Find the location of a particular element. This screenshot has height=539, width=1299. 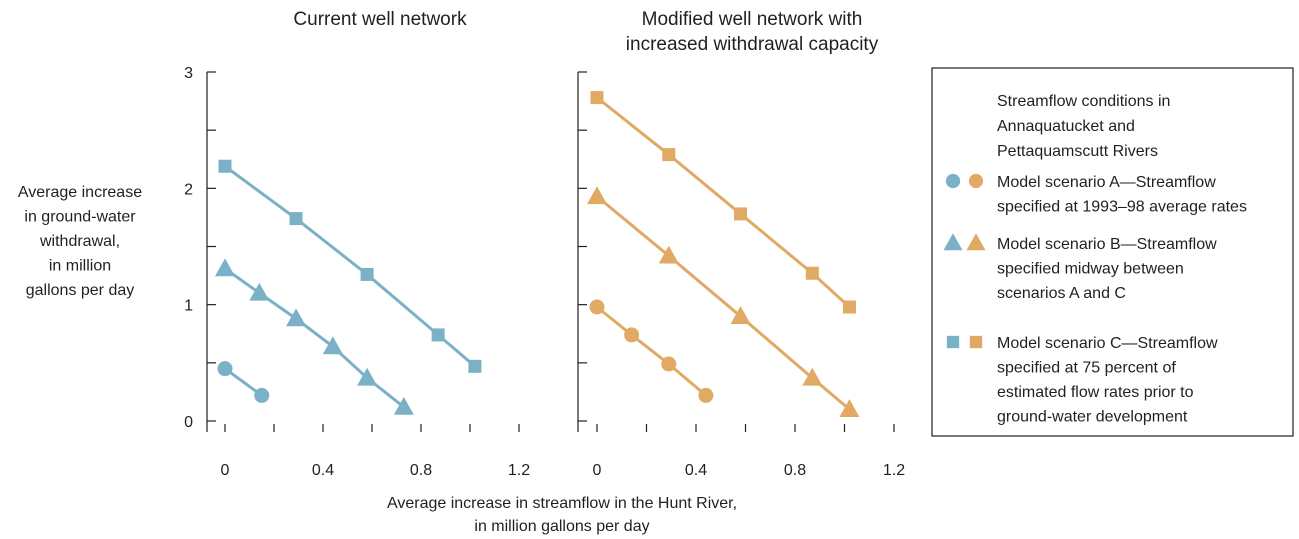

x-axis-title-line: in million gallons per day is located at coordinates (561, 526).